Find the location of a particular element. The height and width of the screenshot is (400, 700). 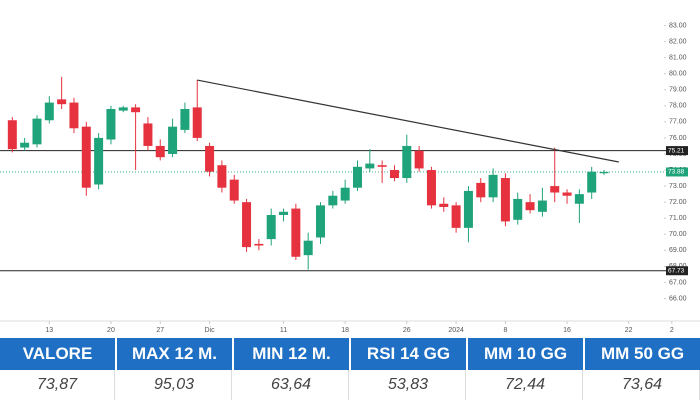

table-value: 73,64 is located at coordinates (642, 385).